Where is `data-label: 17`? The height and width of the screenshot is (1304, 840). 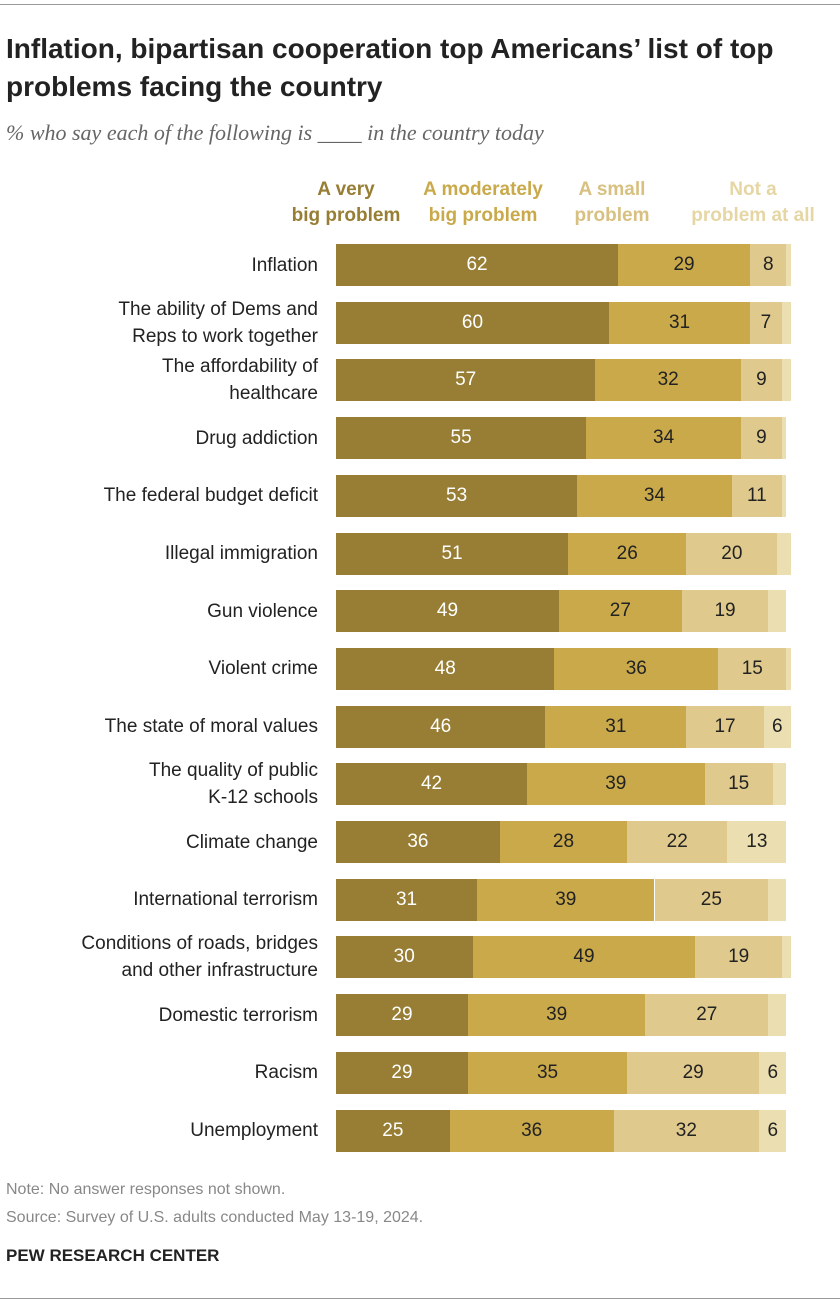
data-label: 17 is located at coordinates (725, 726).